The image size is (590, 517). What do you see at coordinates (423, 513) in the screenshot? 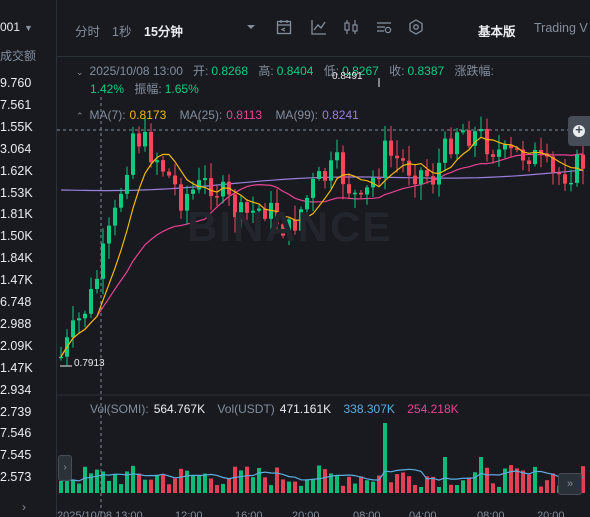
I see `x-axis-label: 04:00` at bounding box center [423, 513].